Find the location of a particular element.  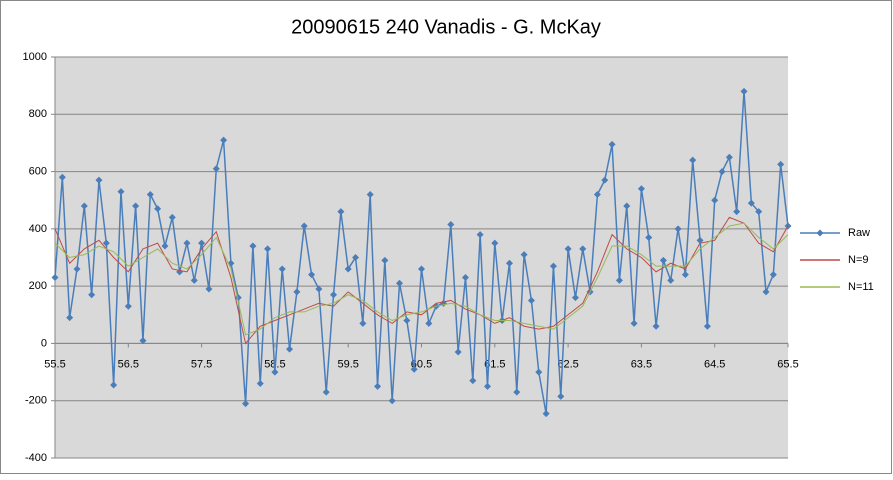

x-tick-label: 65.5 is located at coordinates (787, 364).